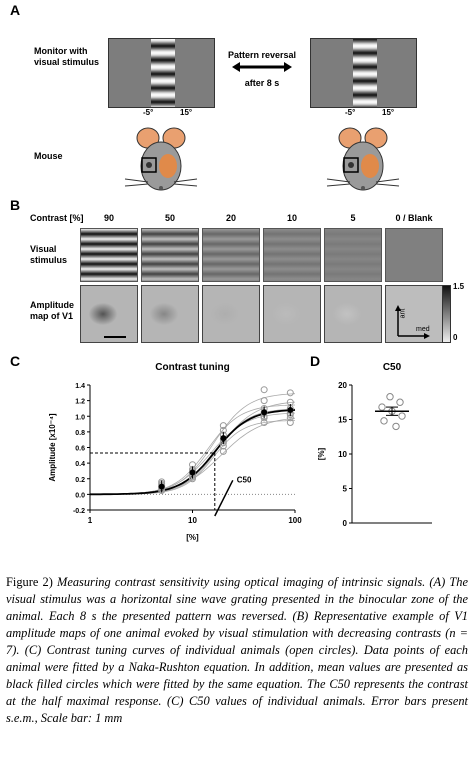 This screenshot has width=474, height=759. I want to click on contrast-value-label: 10, so click(291, 218).